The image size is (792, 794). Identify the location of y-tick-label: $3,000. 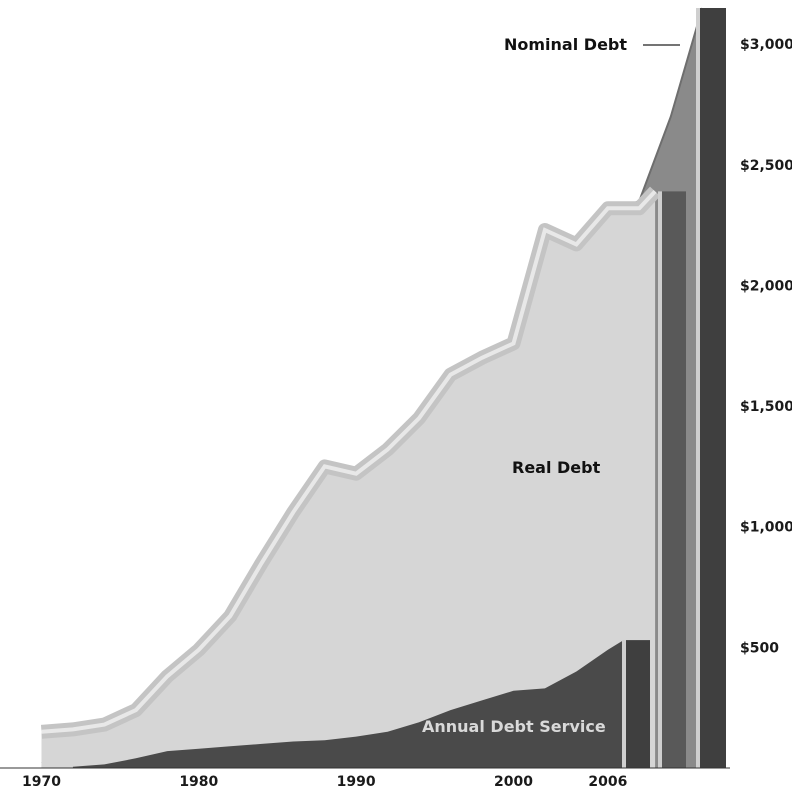
(766, 45).